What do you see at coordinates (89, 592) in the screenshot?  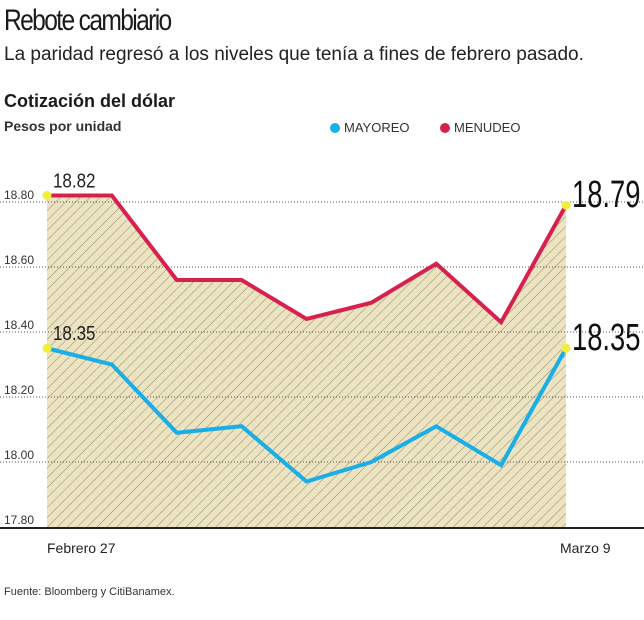 I see `source-note: Fuente: Bloomberg y CitiBanamex.` at bounding box center [89, 592].